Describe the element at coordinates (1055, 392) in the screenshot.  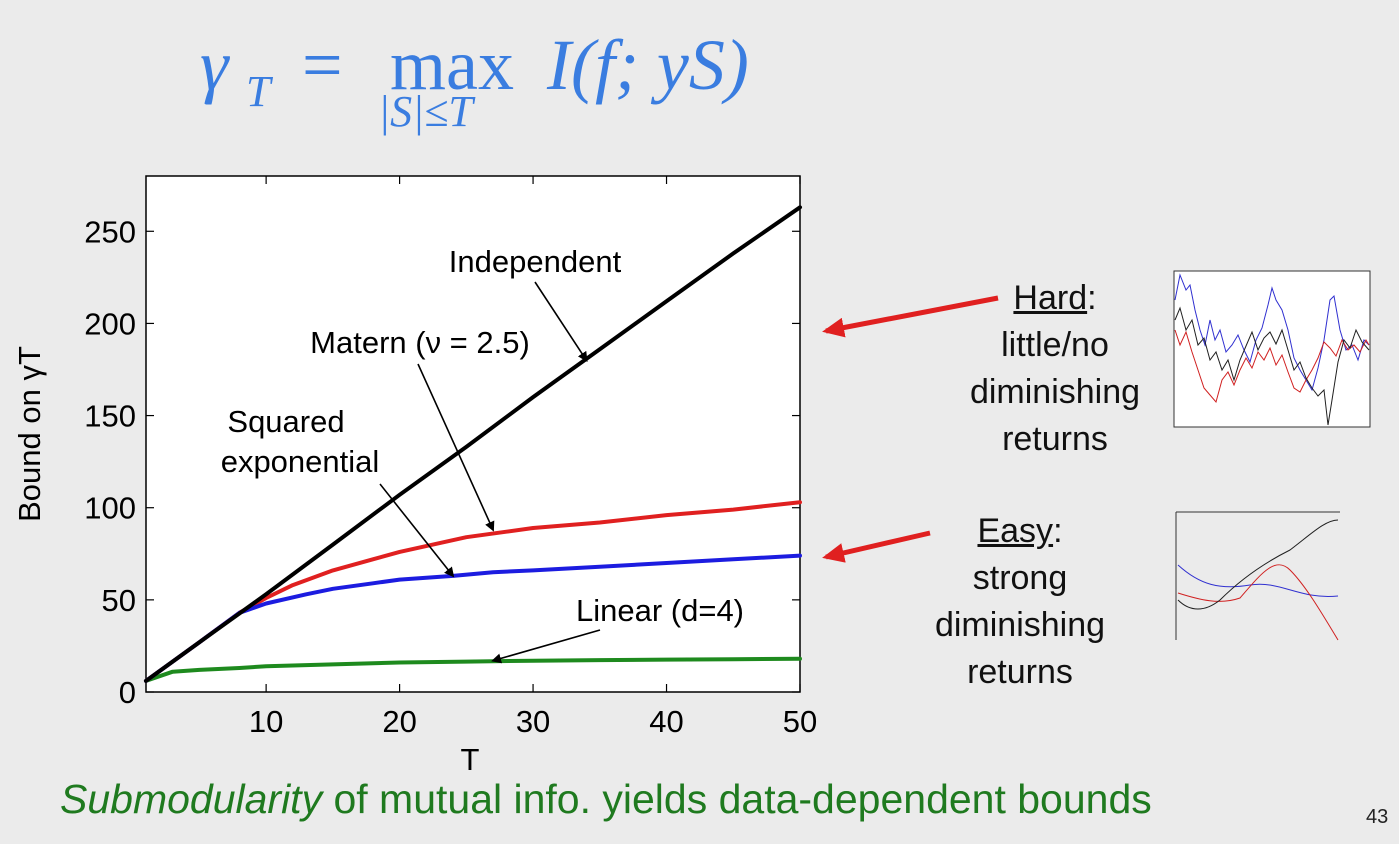
I see `hard-line-2: diminishing` at that location.